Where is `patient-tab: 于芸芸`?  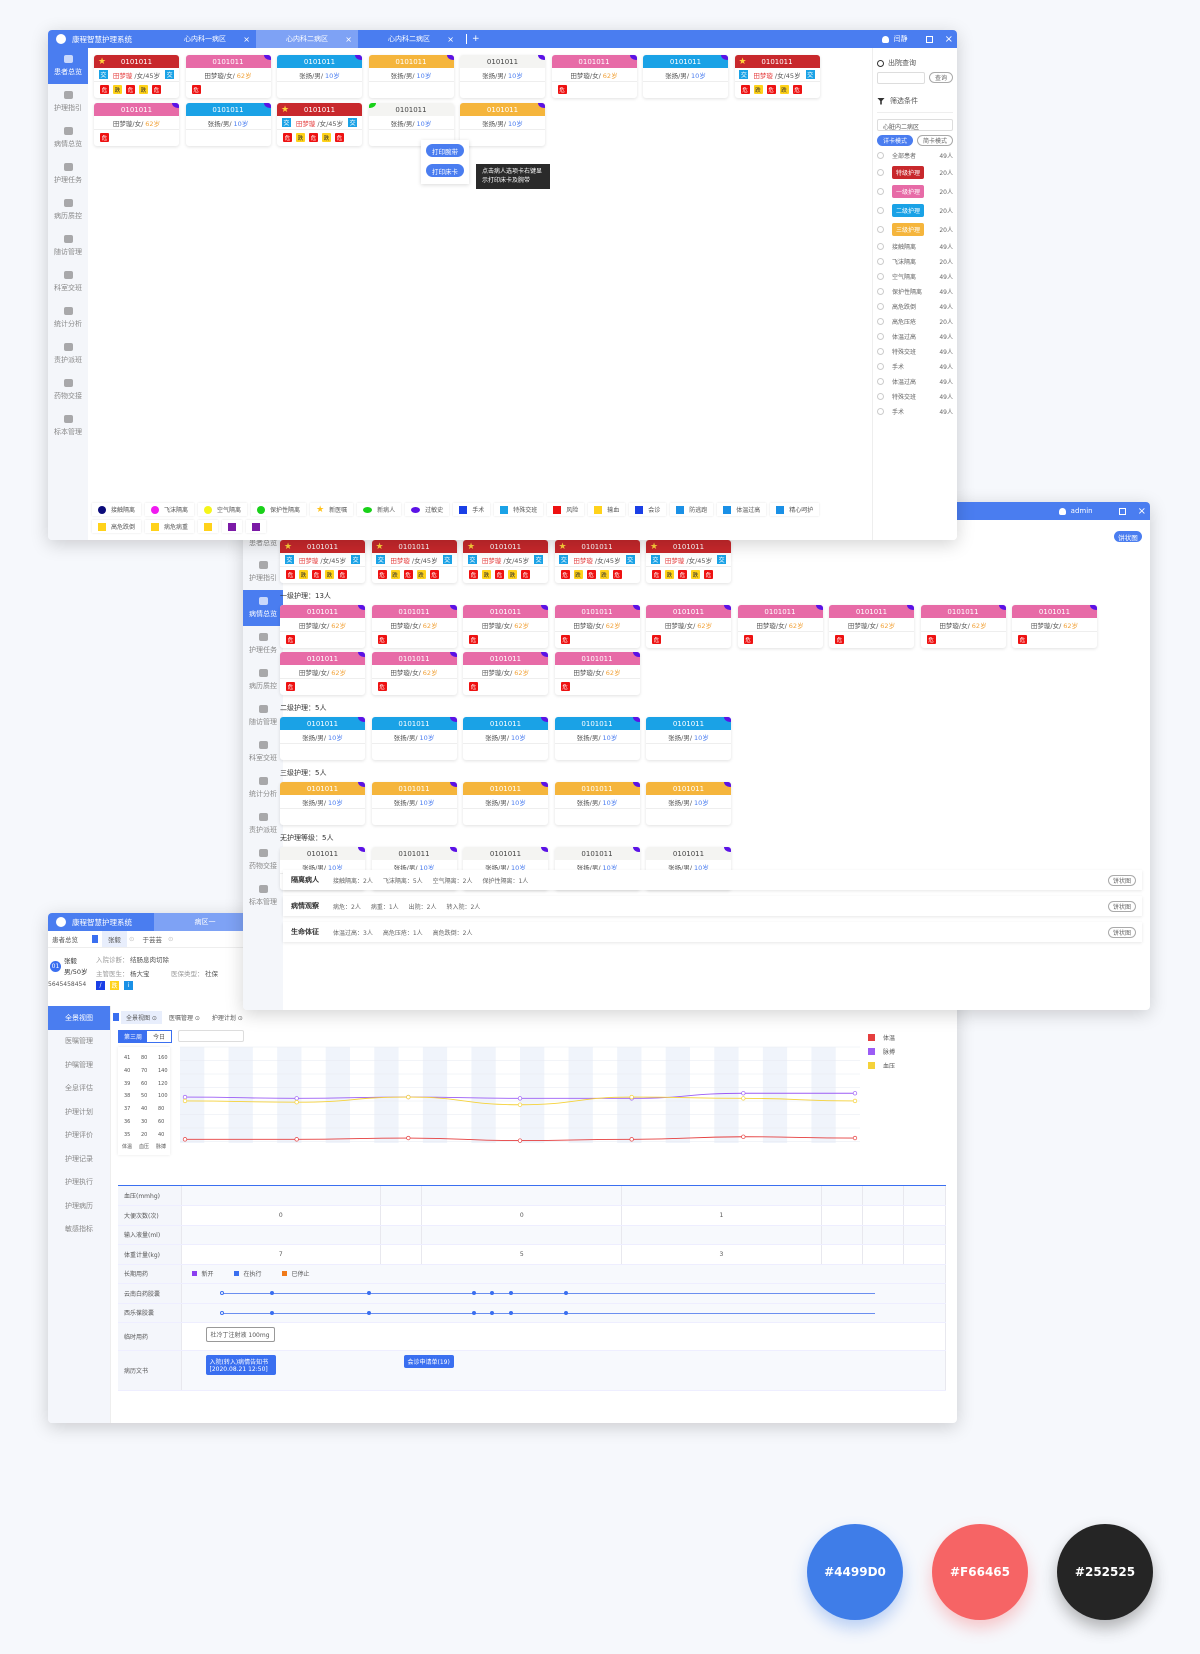
patient-tab: 于芸芸 is located at coordinates (152, 940).